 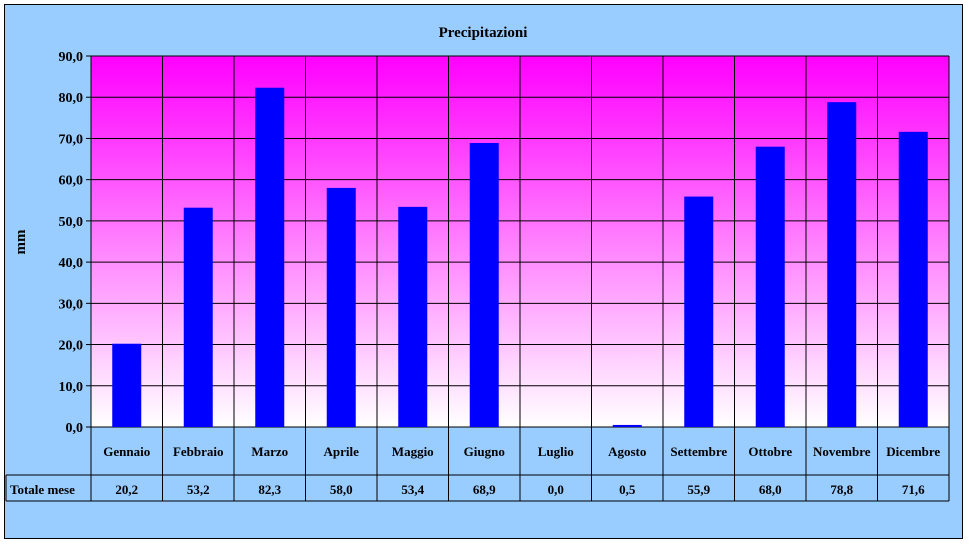 What do you see at coordinates (913, 489) in the screenshot?
I see `table-value: 71,6` at bounding box center [913, 489].